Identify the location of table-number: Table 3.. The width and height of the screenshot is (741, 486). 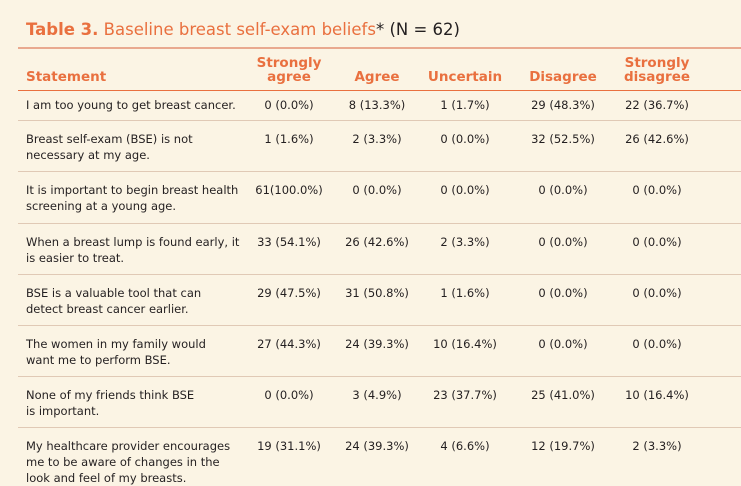
(62, 29).